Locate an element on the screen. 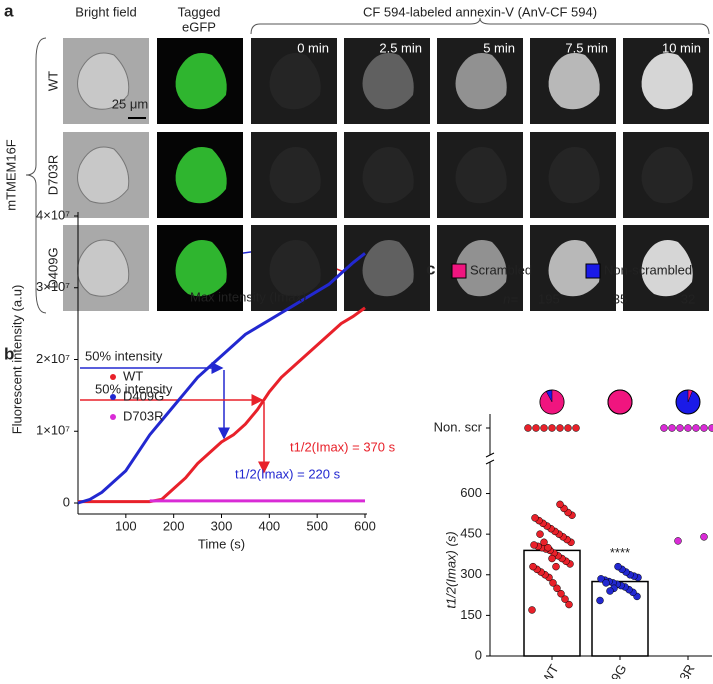 Image resolution: width=713 pixels, height=684 pixels. row-label: D703R is located at coordinates (52, 175).